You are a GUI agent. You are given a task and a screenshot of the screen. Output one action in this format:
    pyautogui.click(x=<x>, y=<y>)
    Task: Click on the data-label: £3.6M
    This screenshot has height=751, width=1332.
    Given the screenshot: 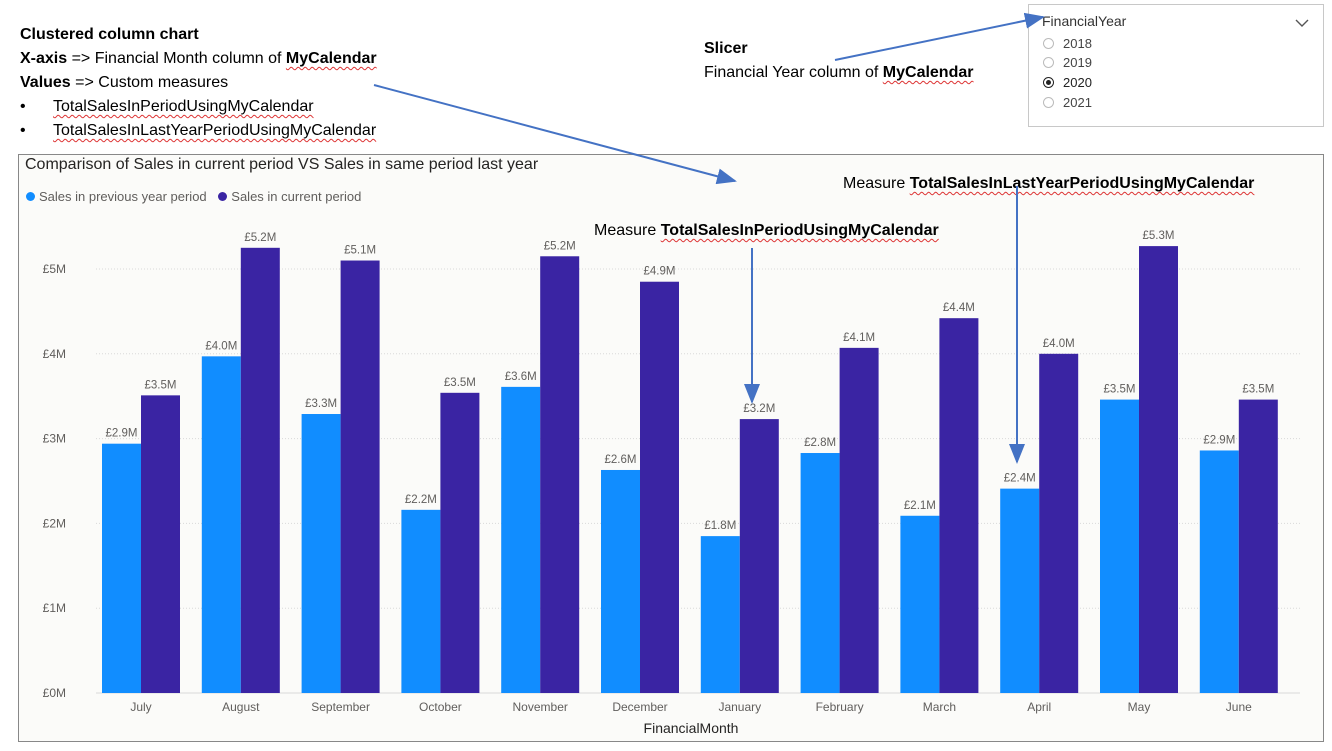 What is the action you would take?
    pyautogui.click(x=521, y=377)
    